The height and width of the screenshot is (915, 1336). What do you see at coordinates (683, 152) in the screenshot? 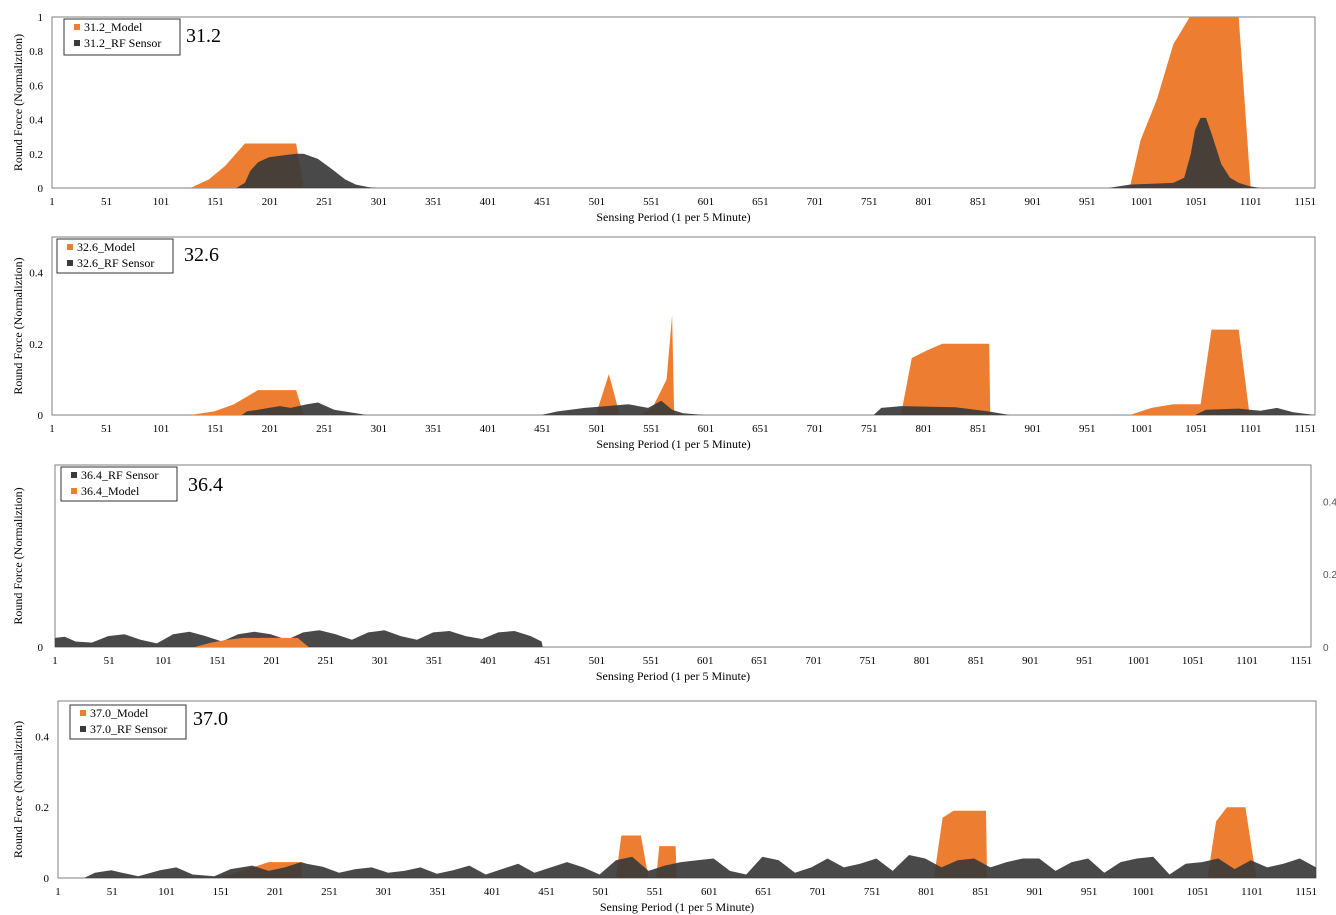
I see `series-area-31-2-rf-sensor` at bounding box center [683, 152].